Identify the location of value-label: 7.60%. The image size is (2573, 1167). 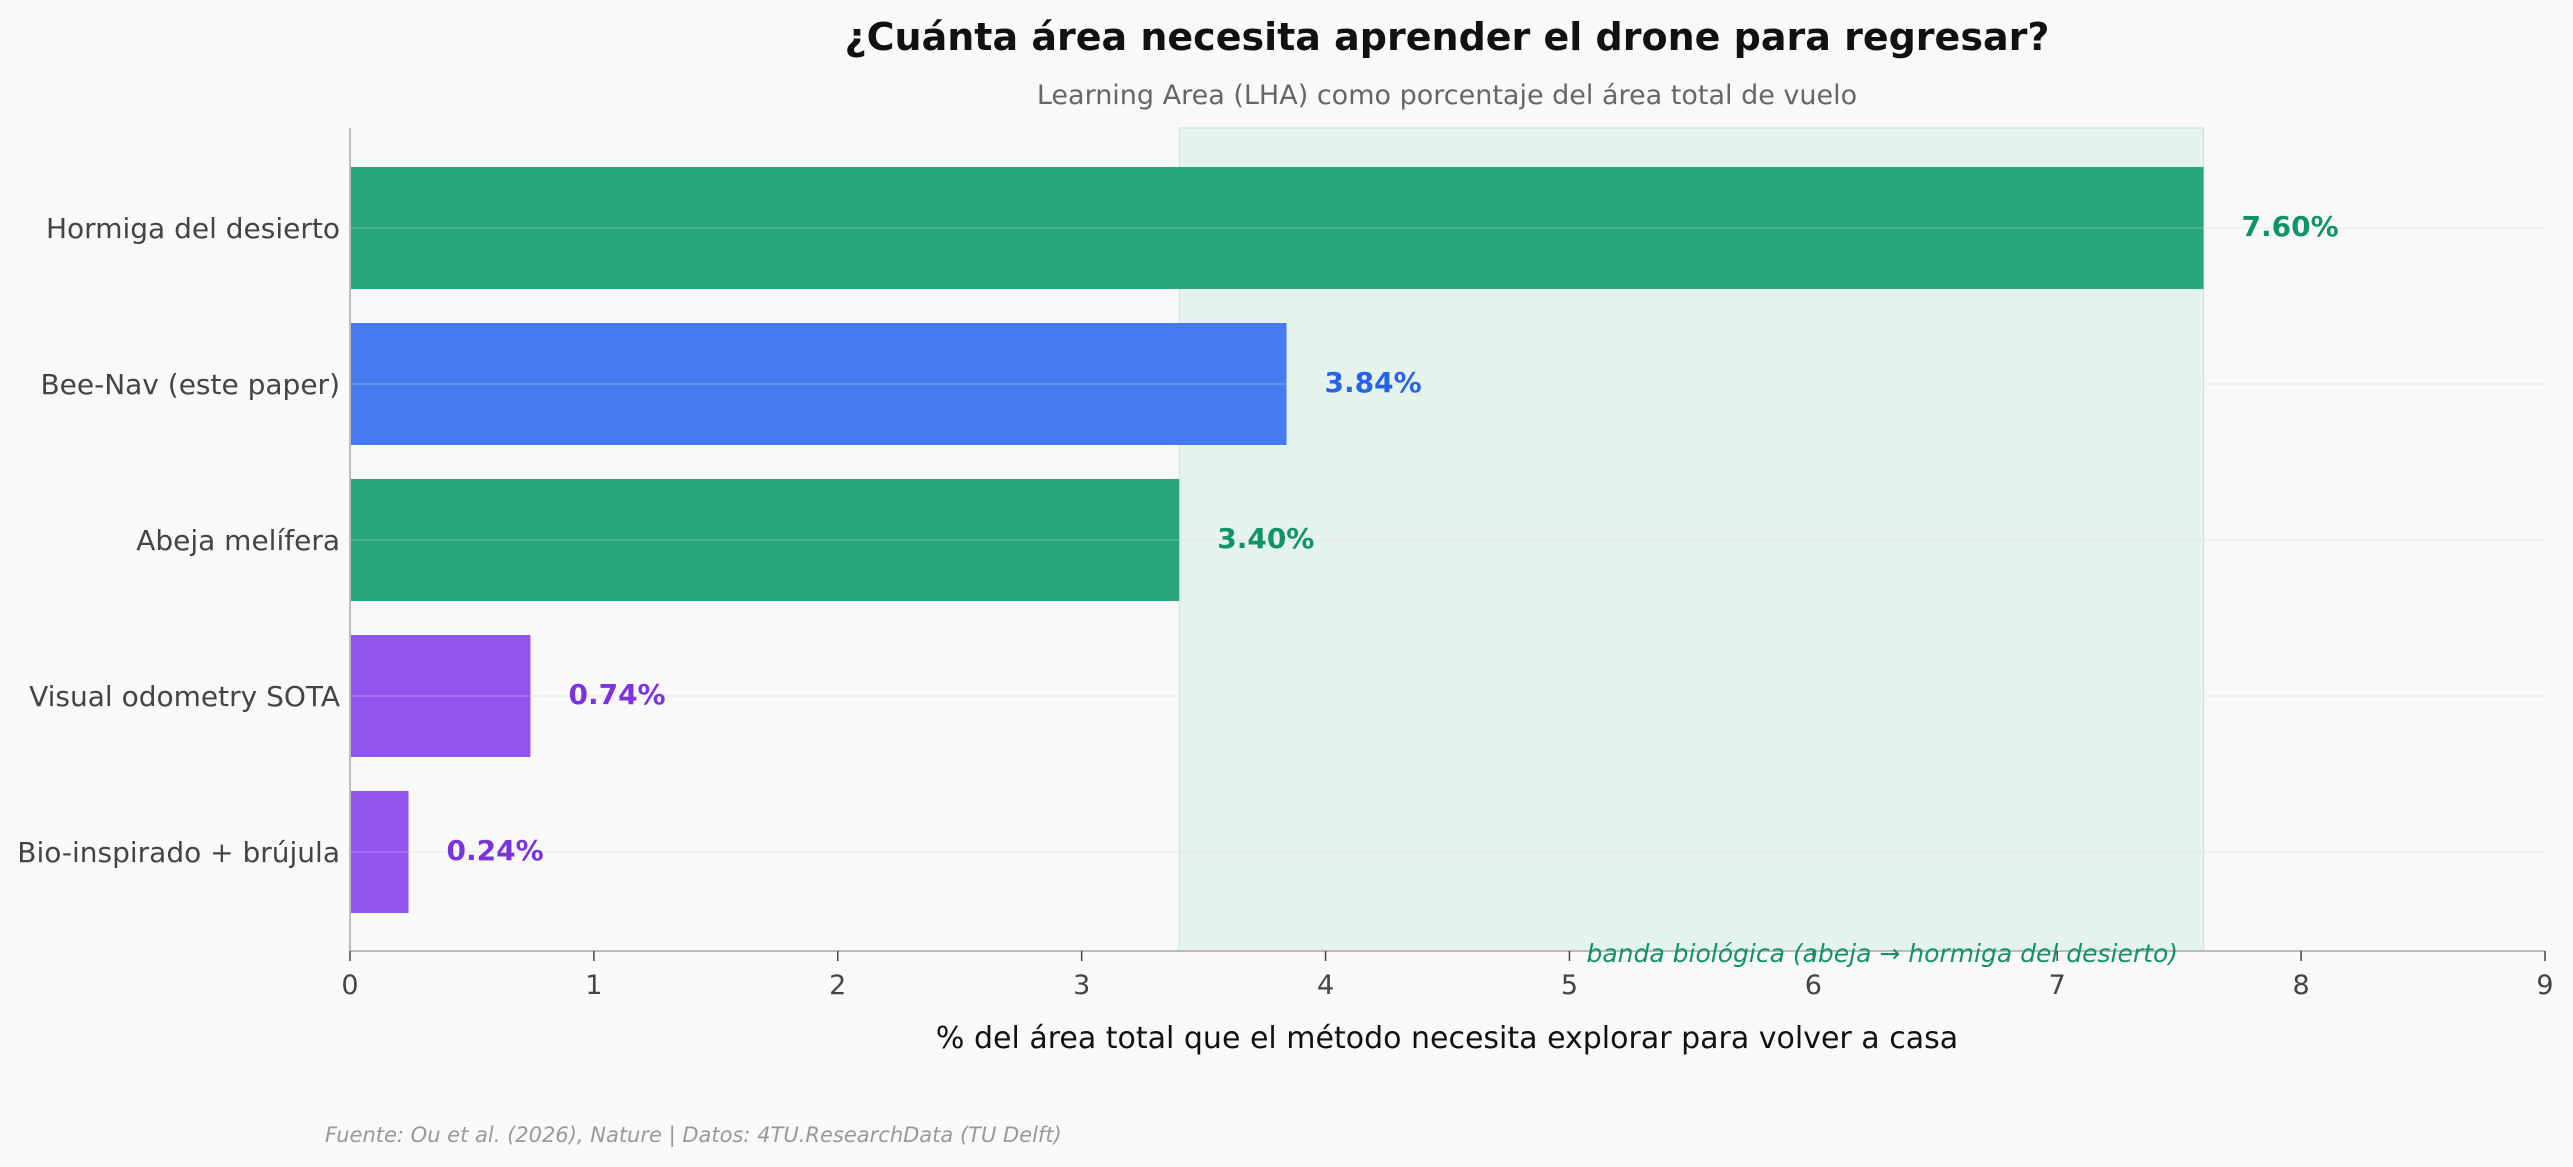
(2290, 226).